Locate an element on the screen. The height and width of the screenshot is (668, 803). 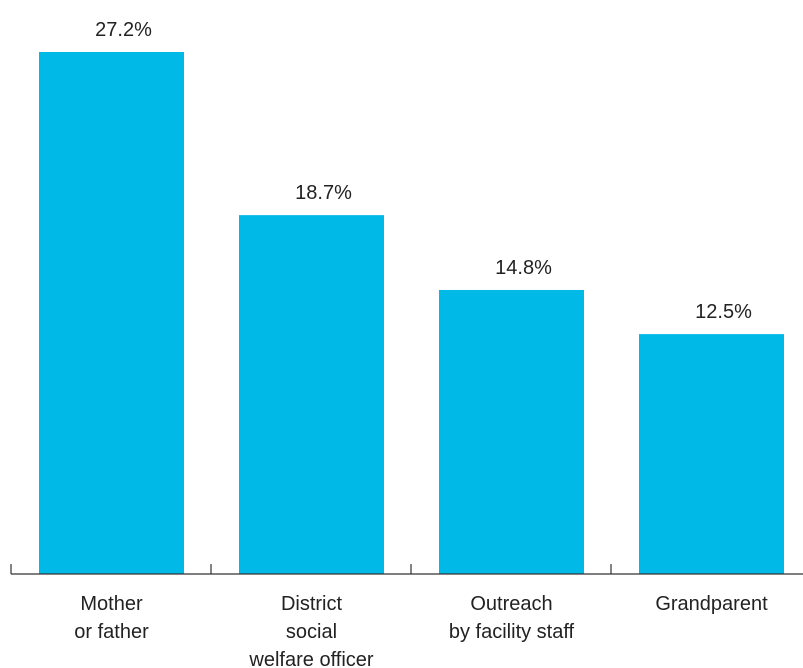
value-label-1: 18.7% is located at coordinates (323, 193).